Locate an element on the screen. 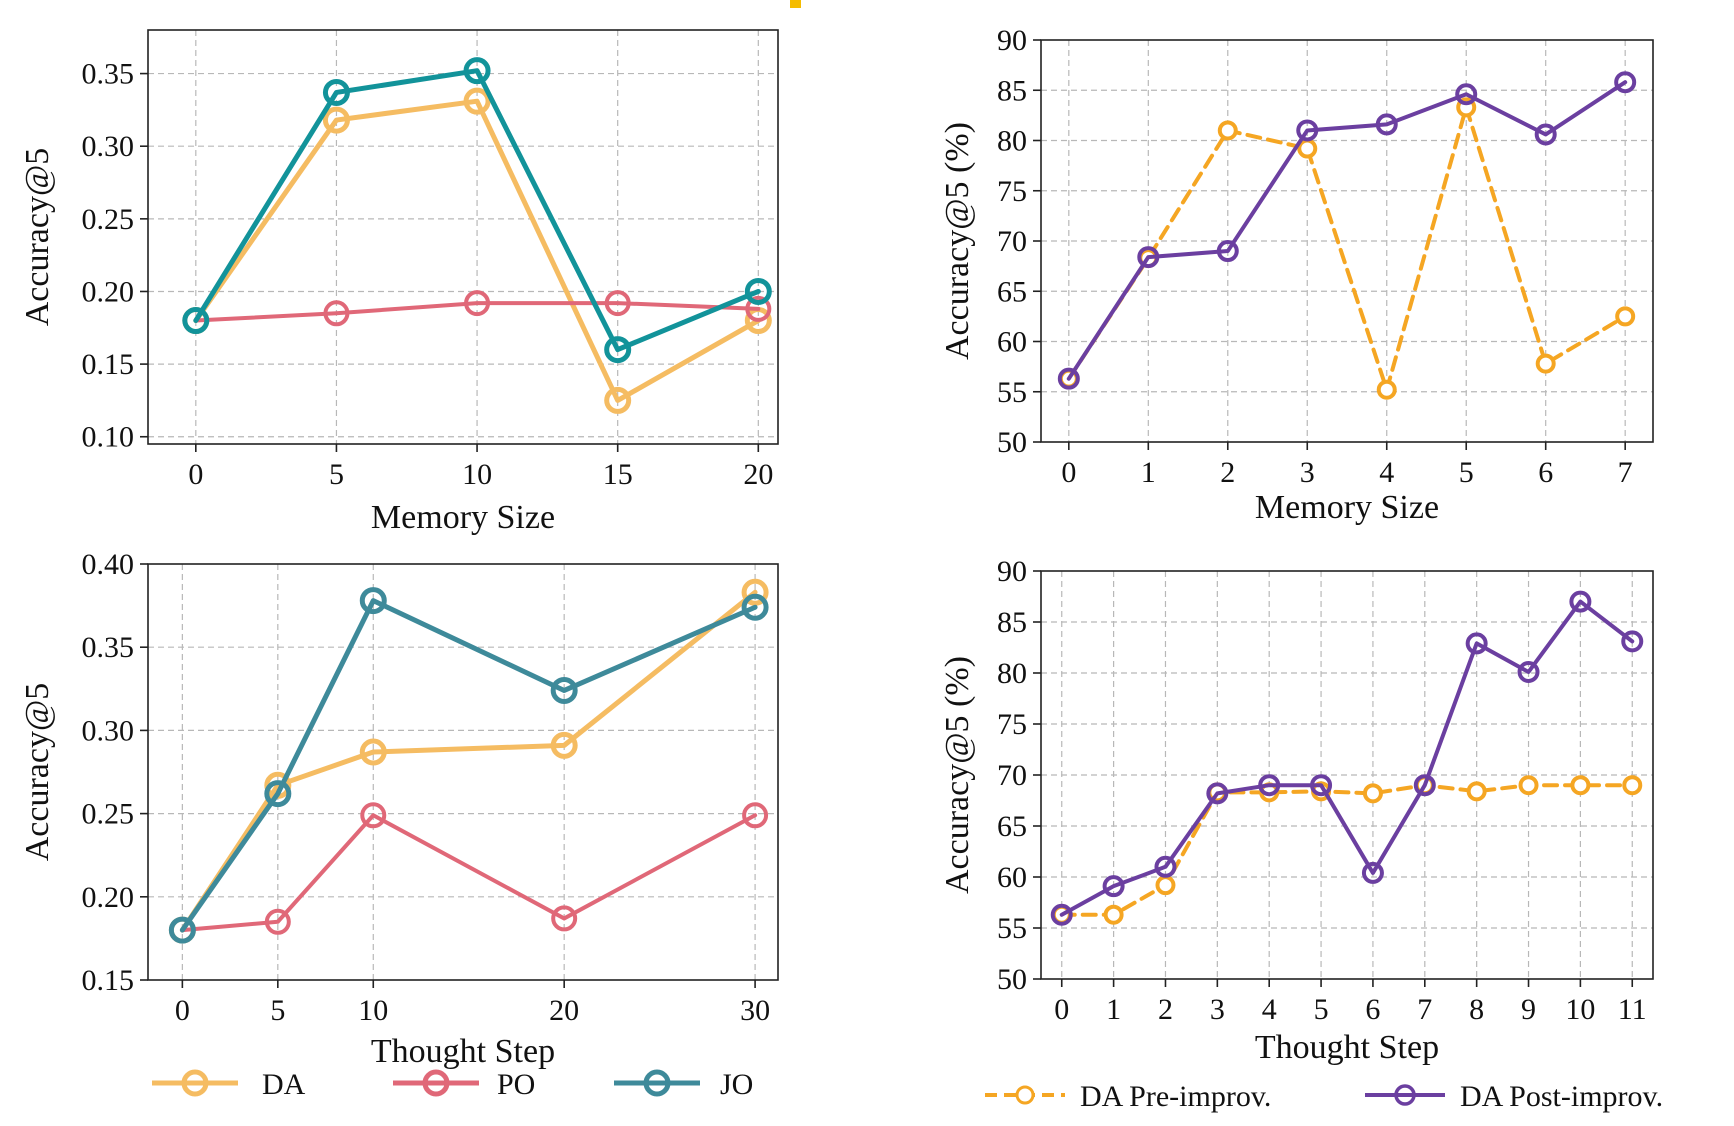 This screenshot has height=1126, width=1734. x-axis-title: Thought Step is located at coordinates (463, 1051).